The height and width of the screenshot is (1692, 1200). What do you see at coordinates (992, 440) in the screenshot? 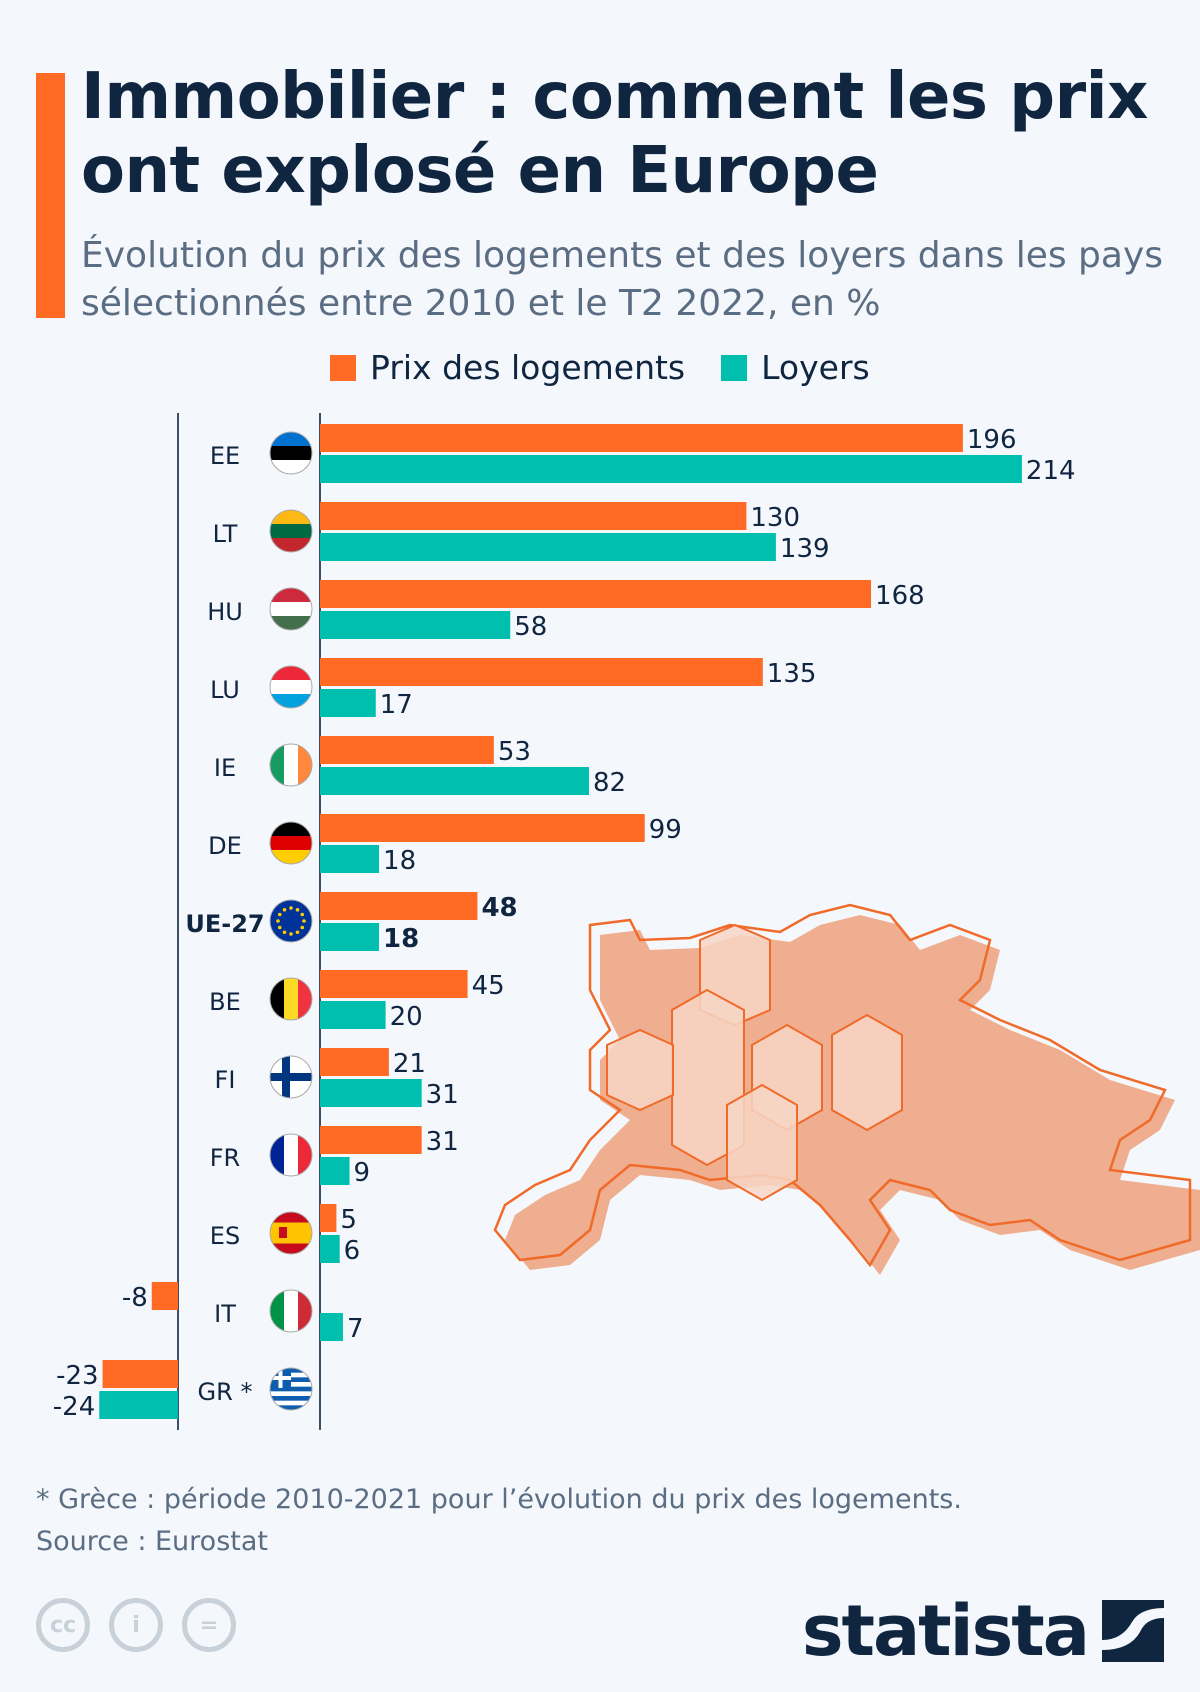
I see `value-label: 196` at bounding box center [992, 440].